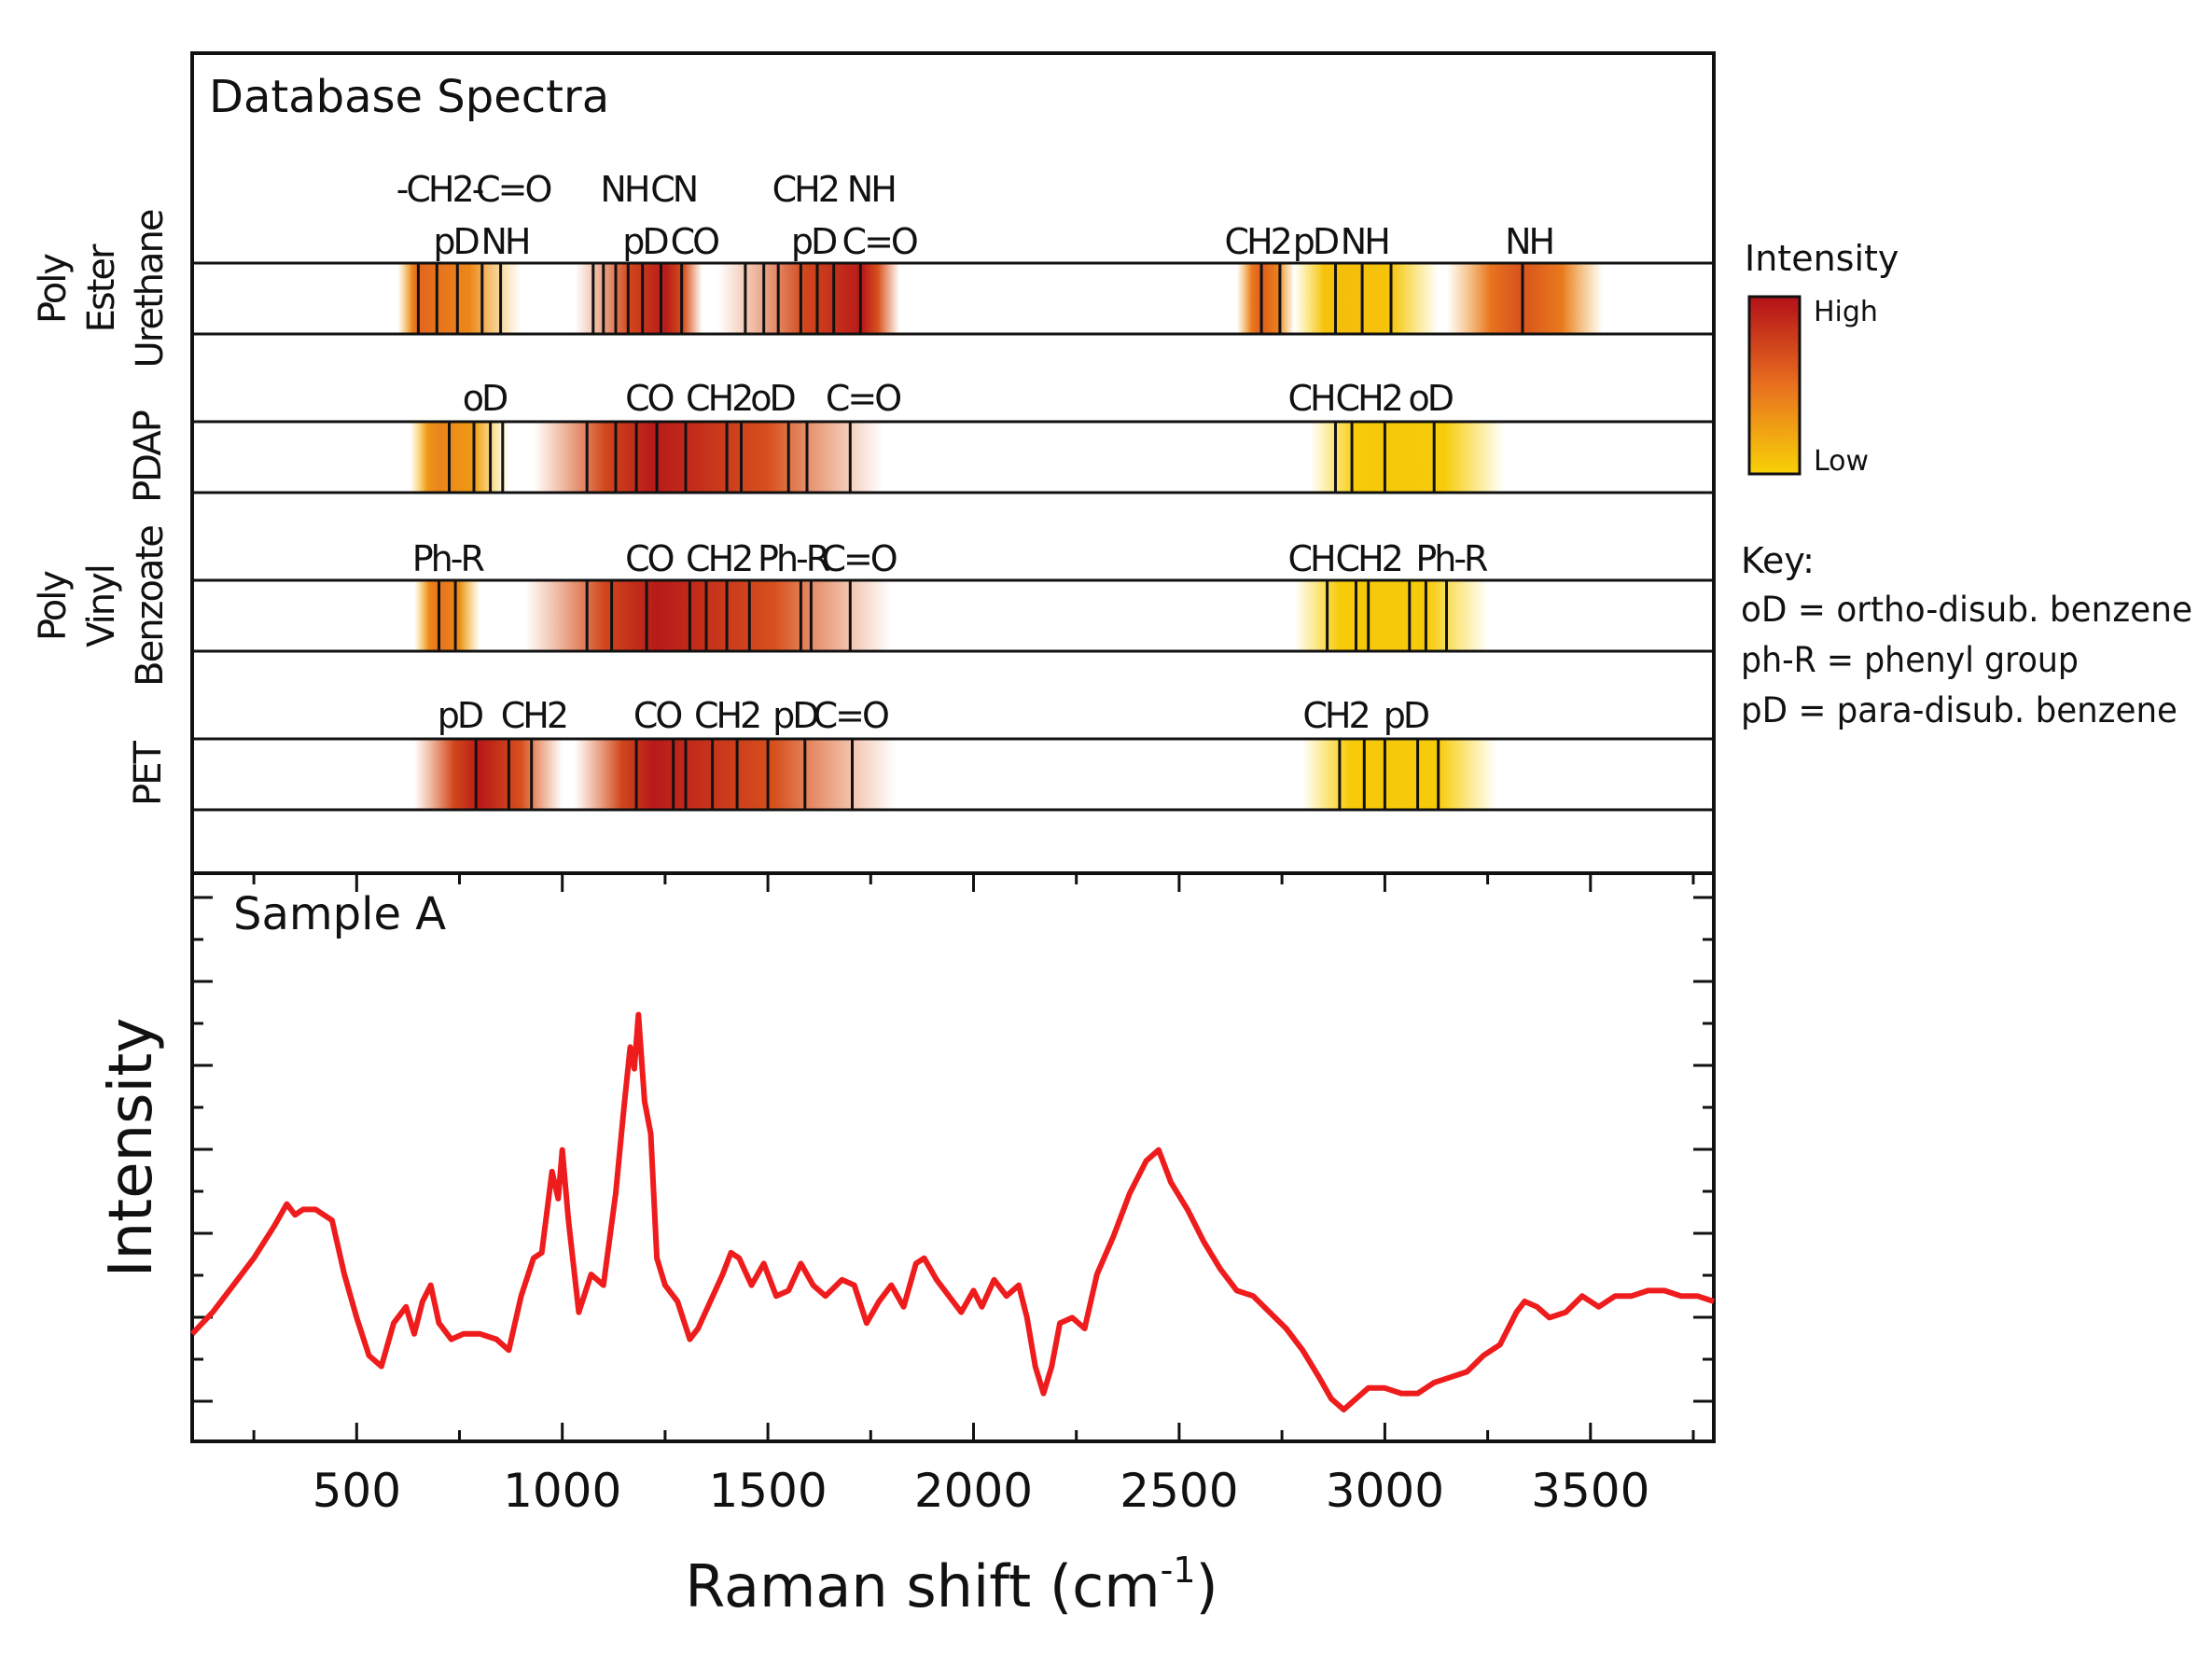  Describe the element at coordinates (101, 606) in the screenshot. I see `row-label: Vinyl` at that location.